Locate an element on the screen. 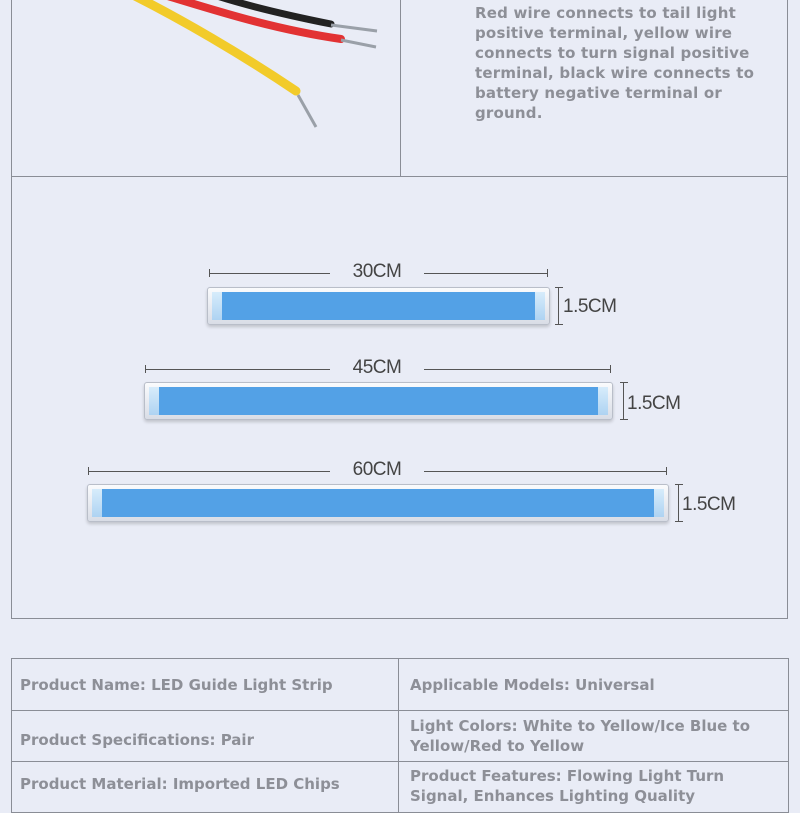 The image size is (800, 813). spec-applicable-models: Applicable Models: Universal is located at coordinates (594, 684).